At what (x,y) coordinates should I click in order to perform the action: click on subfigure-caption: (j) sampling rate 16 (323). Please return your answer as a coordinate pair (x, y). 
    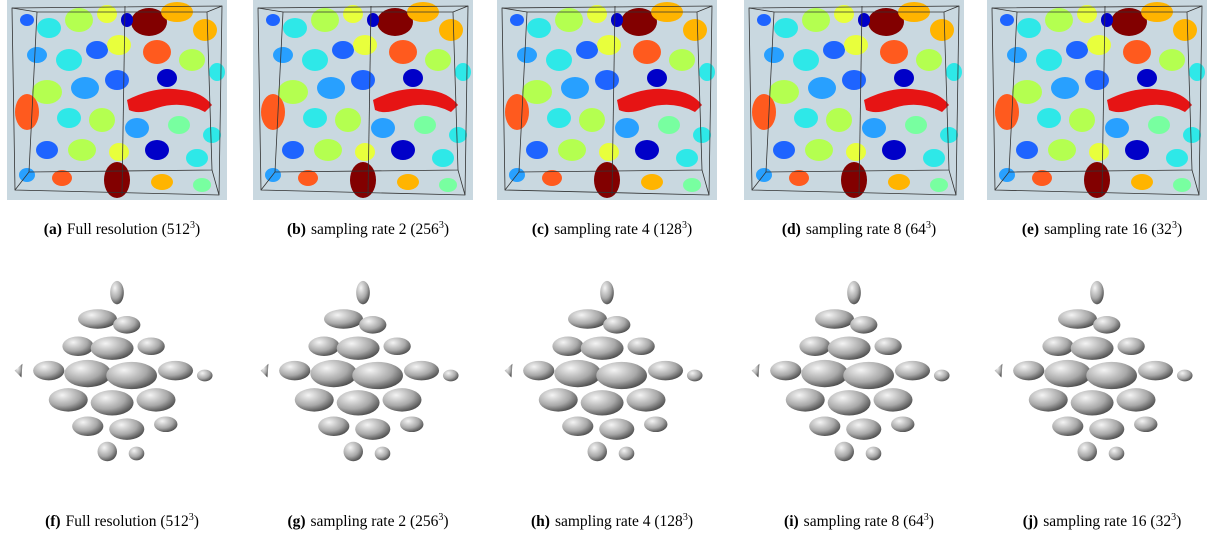
    Looking at the image, I should click on (1100, 521).